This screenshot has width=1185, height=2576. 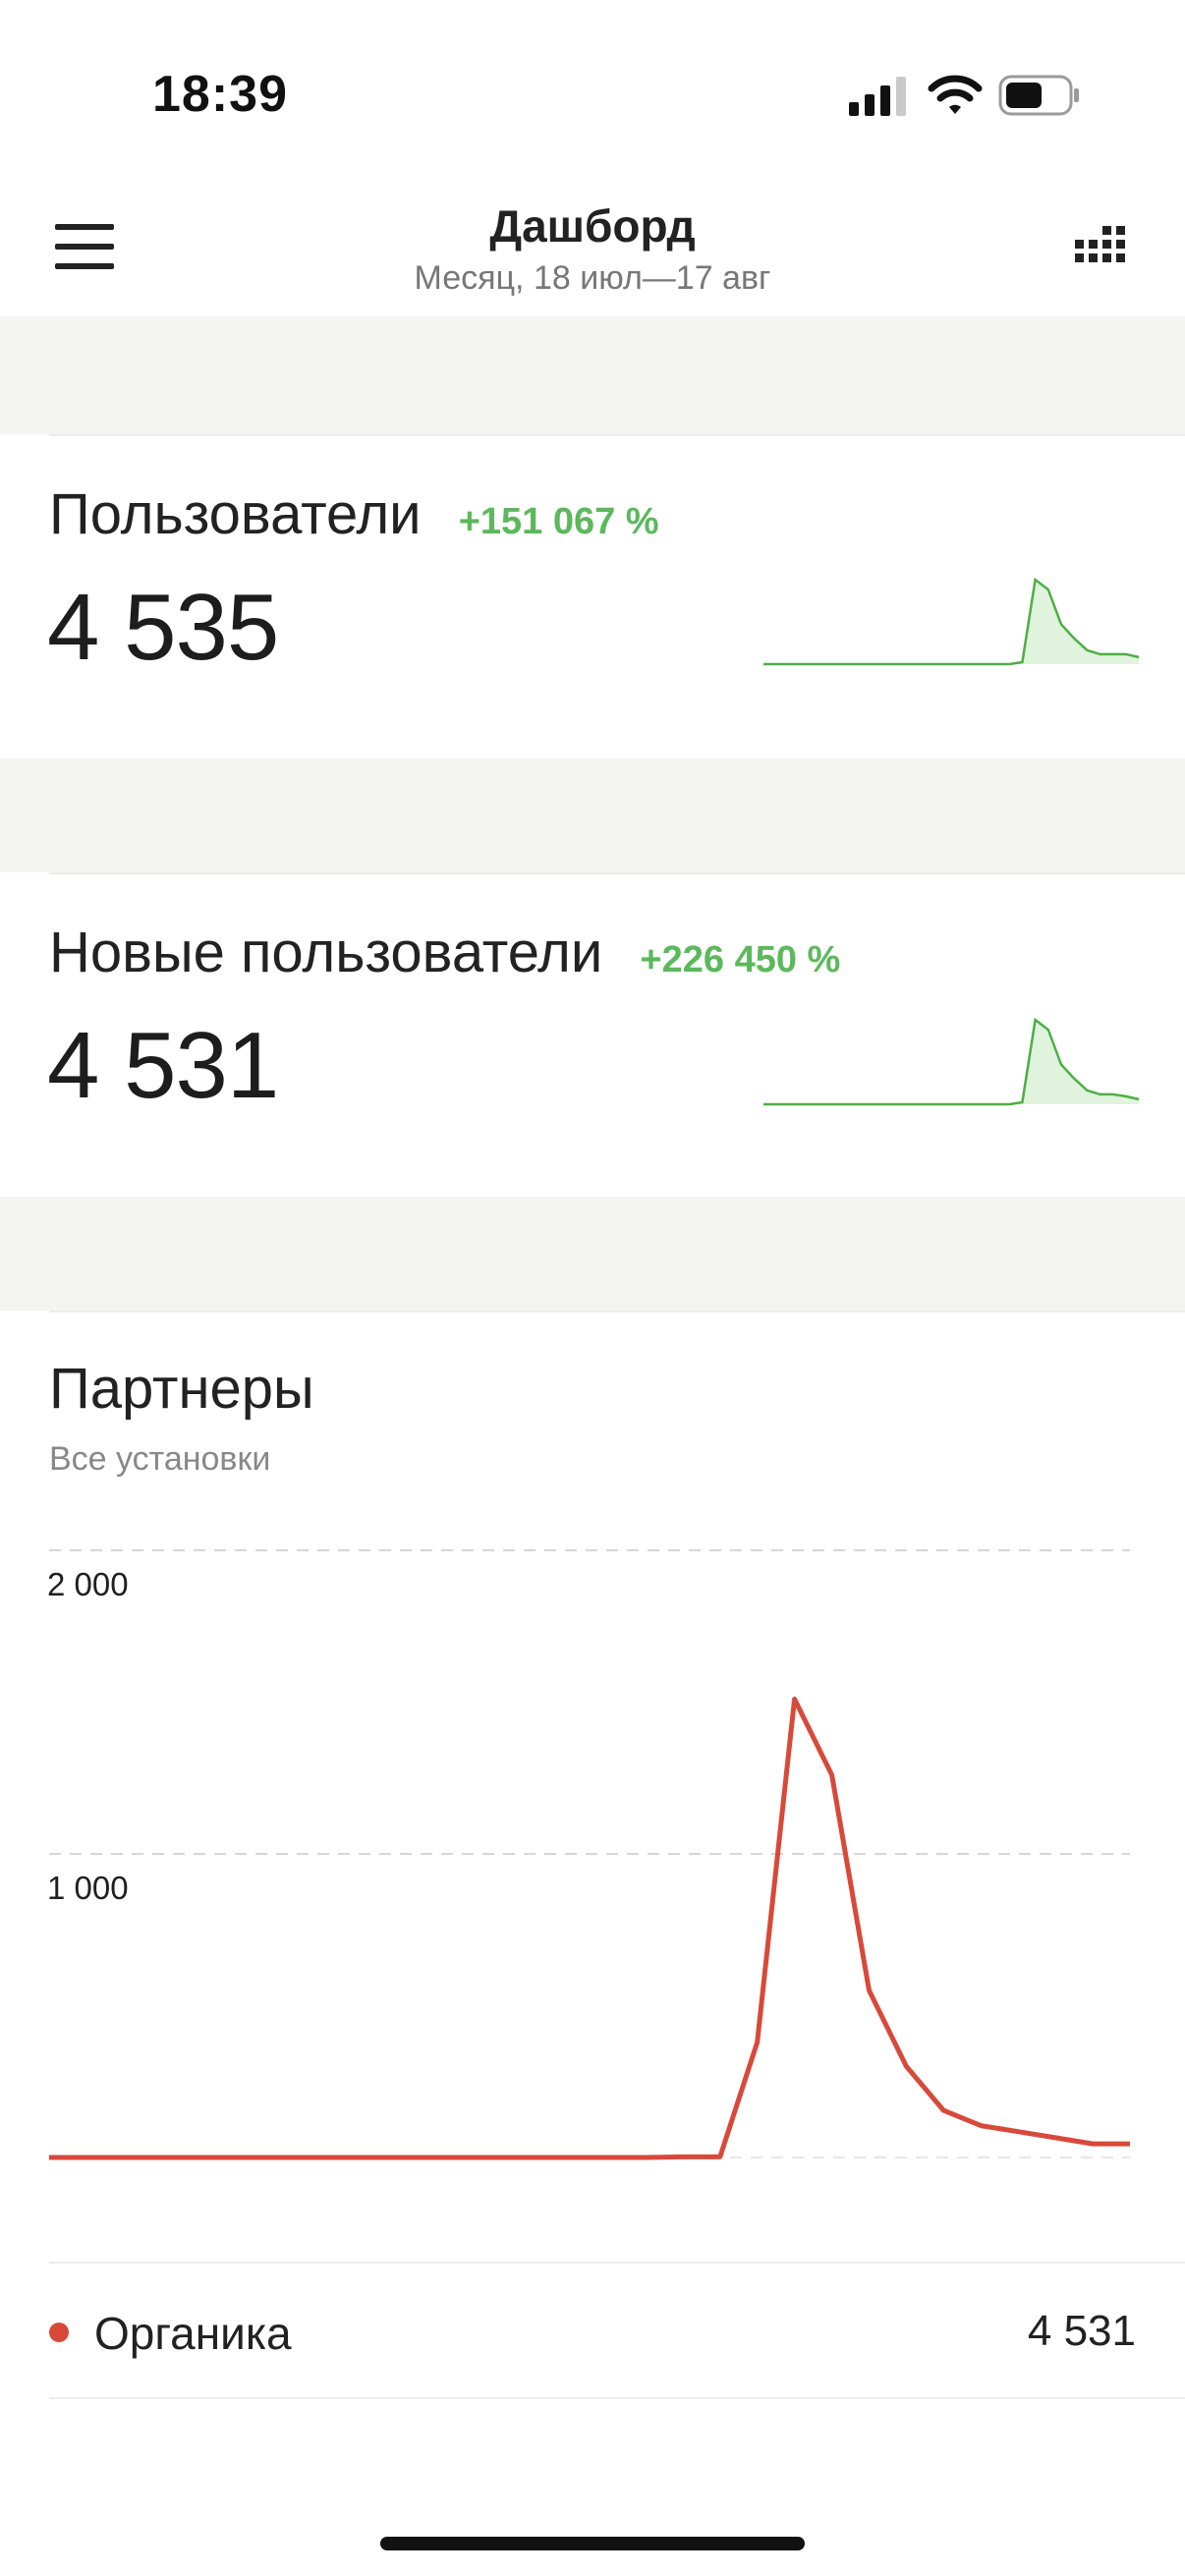 What do you see at coordinates (59, 2332) in the screenshot?
I see `legend-dot` at bounding box center [59, 2332].